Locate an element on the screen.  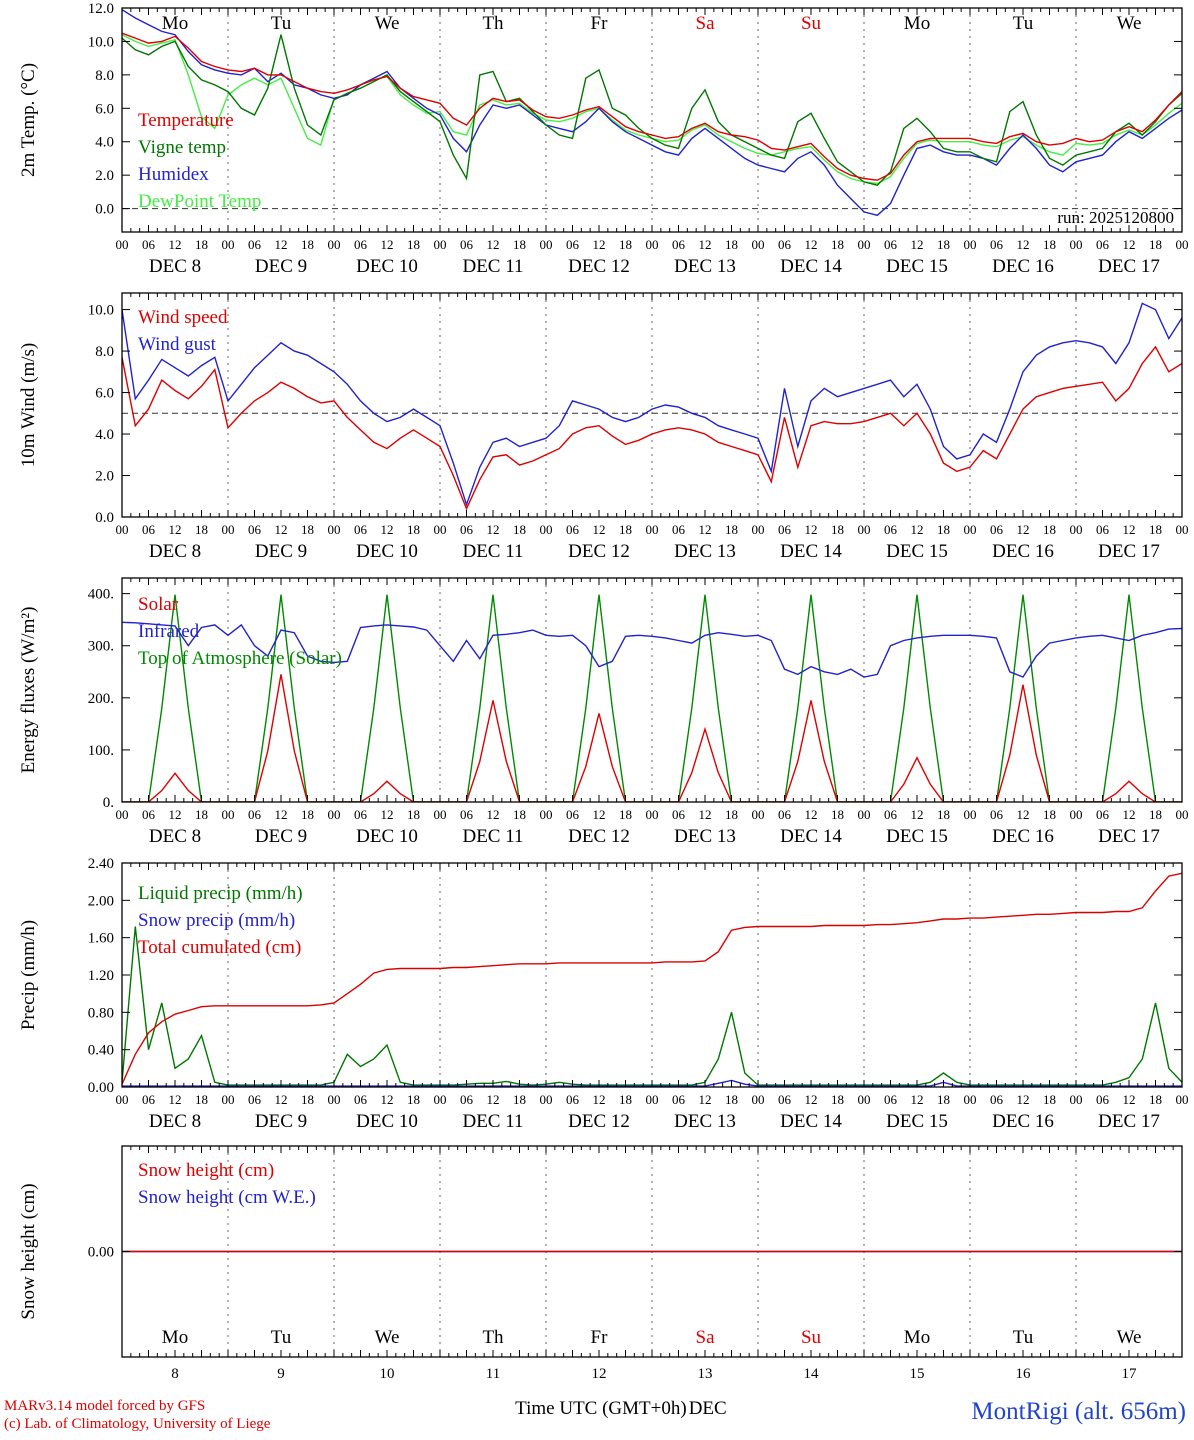
series-wind-speed is located at coordinates (652, 428).